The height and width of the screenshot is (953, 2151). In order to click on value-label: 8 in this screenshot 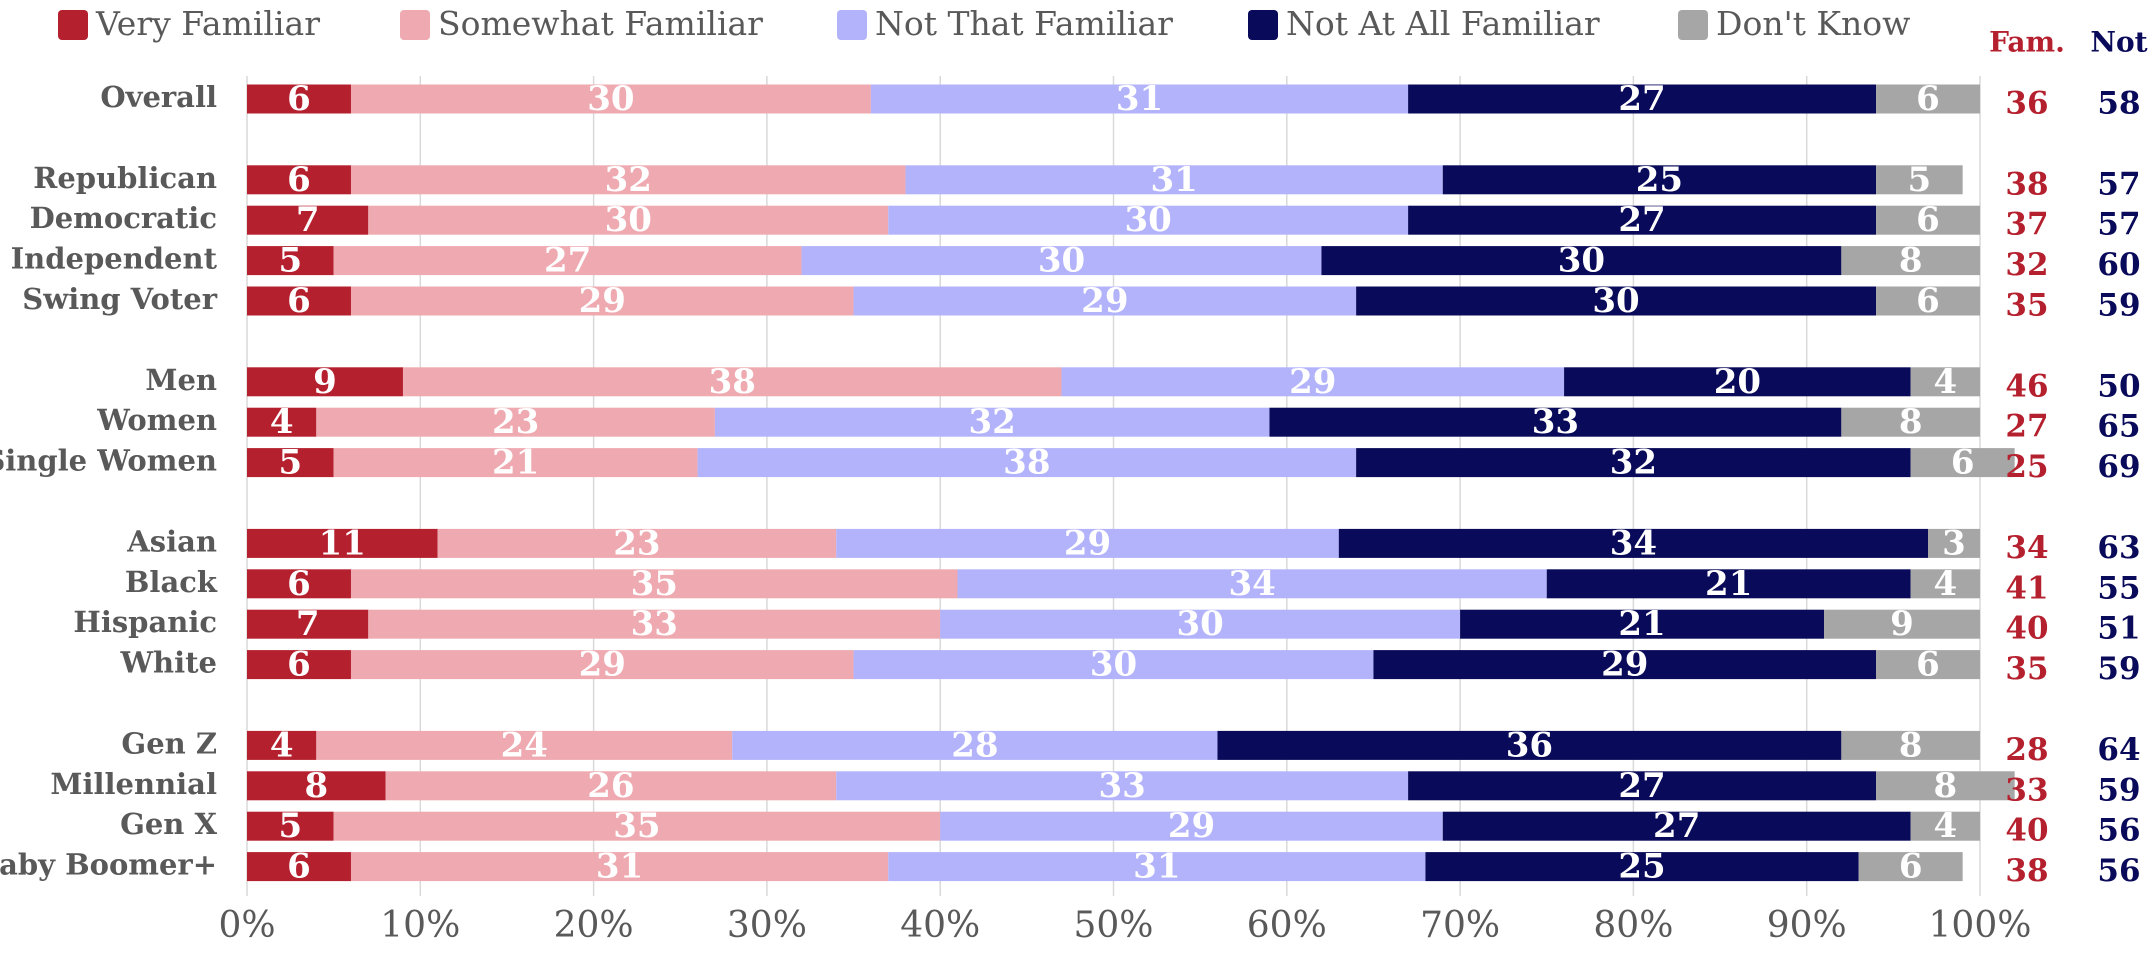, I will do `click(1946, 786)`.